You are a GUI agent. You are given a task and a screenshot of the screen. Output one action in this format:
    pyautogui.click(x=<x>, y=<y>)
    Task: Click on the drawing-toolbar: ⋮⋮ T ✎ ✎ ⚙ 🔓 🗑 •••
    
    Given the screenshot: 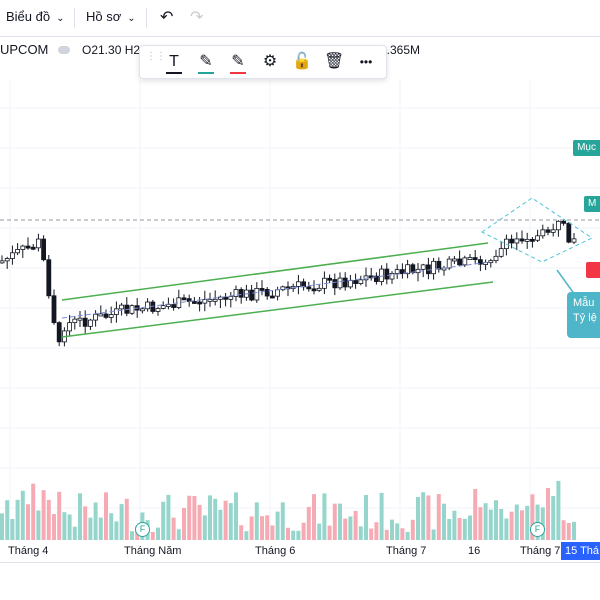 What is the action you would take?
    pyautogui.click(x=263, y=62)
    